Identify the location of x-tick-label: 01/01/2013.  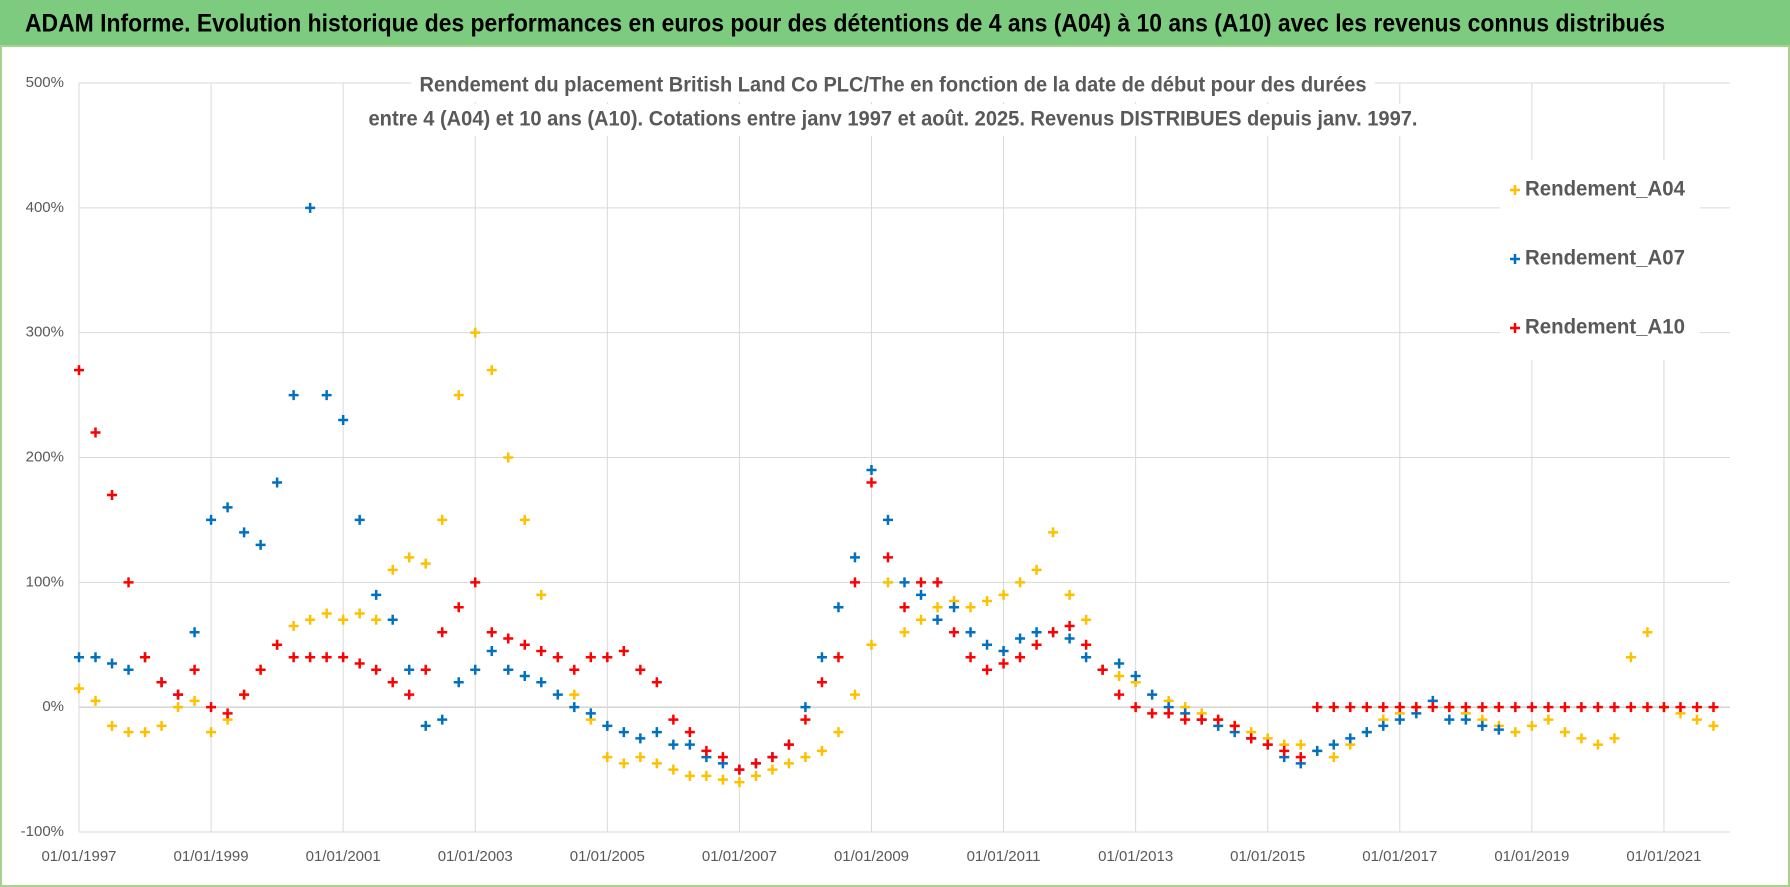
(1135, 856).